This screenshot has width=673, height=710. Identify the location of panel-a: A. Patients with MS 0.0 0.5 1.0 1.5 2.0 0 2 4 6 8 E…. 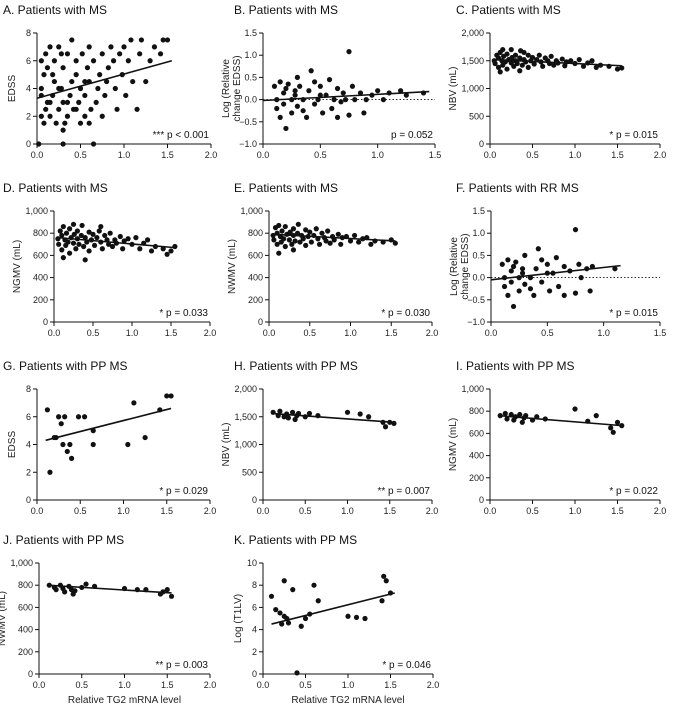
(110, 81).